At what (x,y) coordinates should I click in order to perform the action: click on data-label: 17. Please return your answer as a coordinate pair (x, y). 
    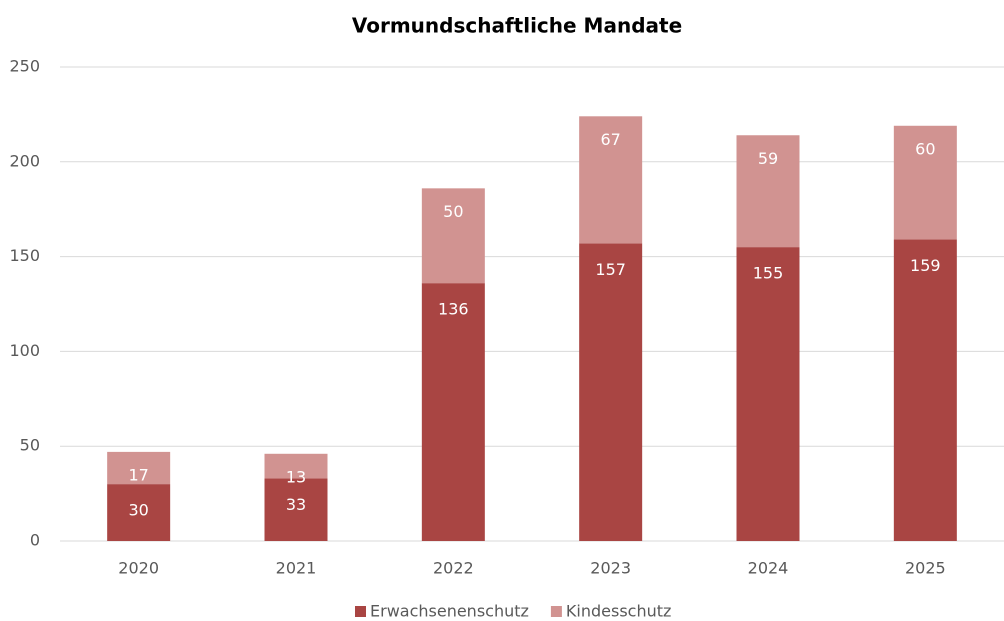
    Looking at the image, I should click on (138, 474).